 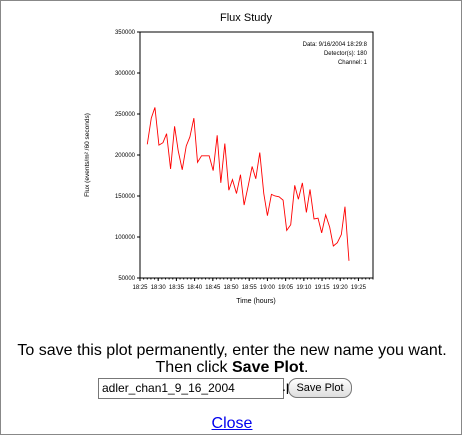 What do you see at coordinates (320, 388) in the screenshot?
I see `save-button: Save Plot` at bounding box center [320, 388].